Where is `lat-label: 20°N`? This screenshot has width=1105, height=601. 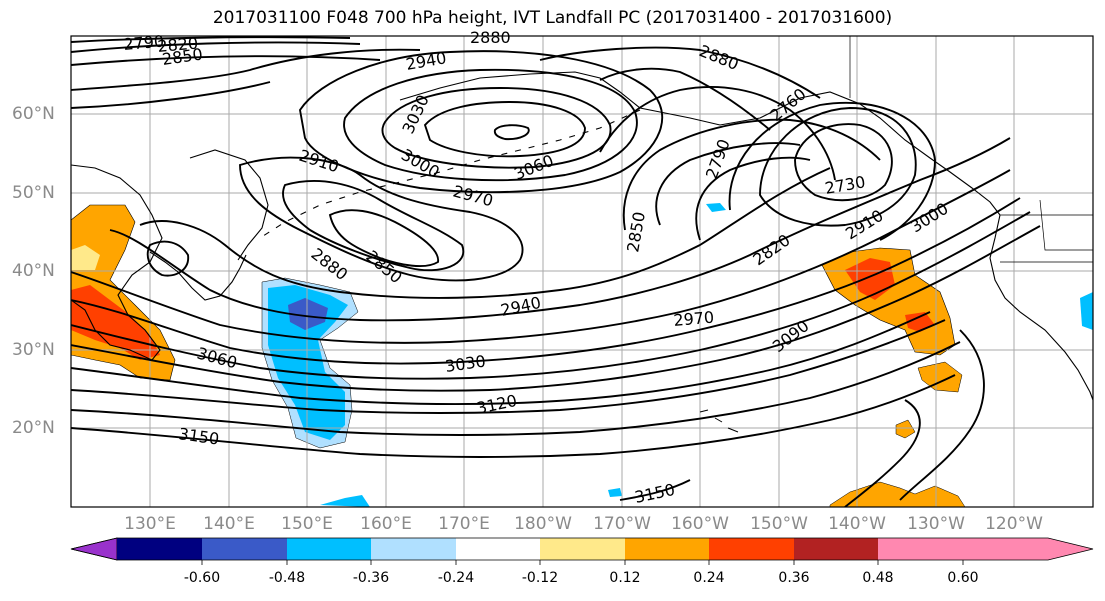
lat-label: 20°N is located at coordinates (33, 428).